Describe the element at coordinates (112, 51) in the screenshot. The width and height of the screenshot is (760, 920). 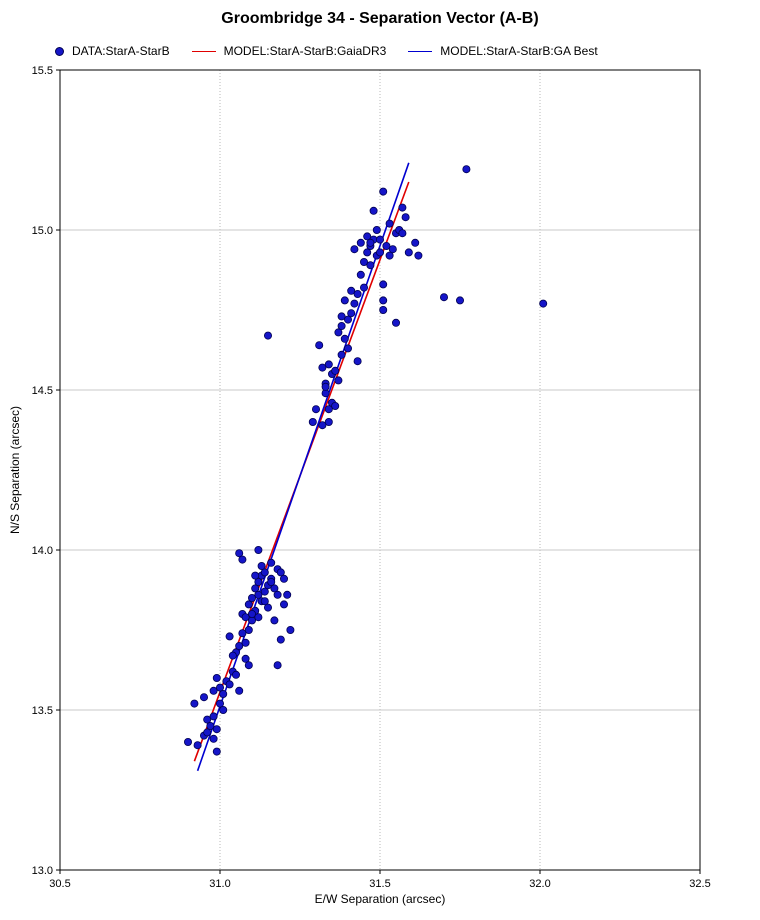
I see `legend-item-data: DATA:StarA-StarB` at that location.